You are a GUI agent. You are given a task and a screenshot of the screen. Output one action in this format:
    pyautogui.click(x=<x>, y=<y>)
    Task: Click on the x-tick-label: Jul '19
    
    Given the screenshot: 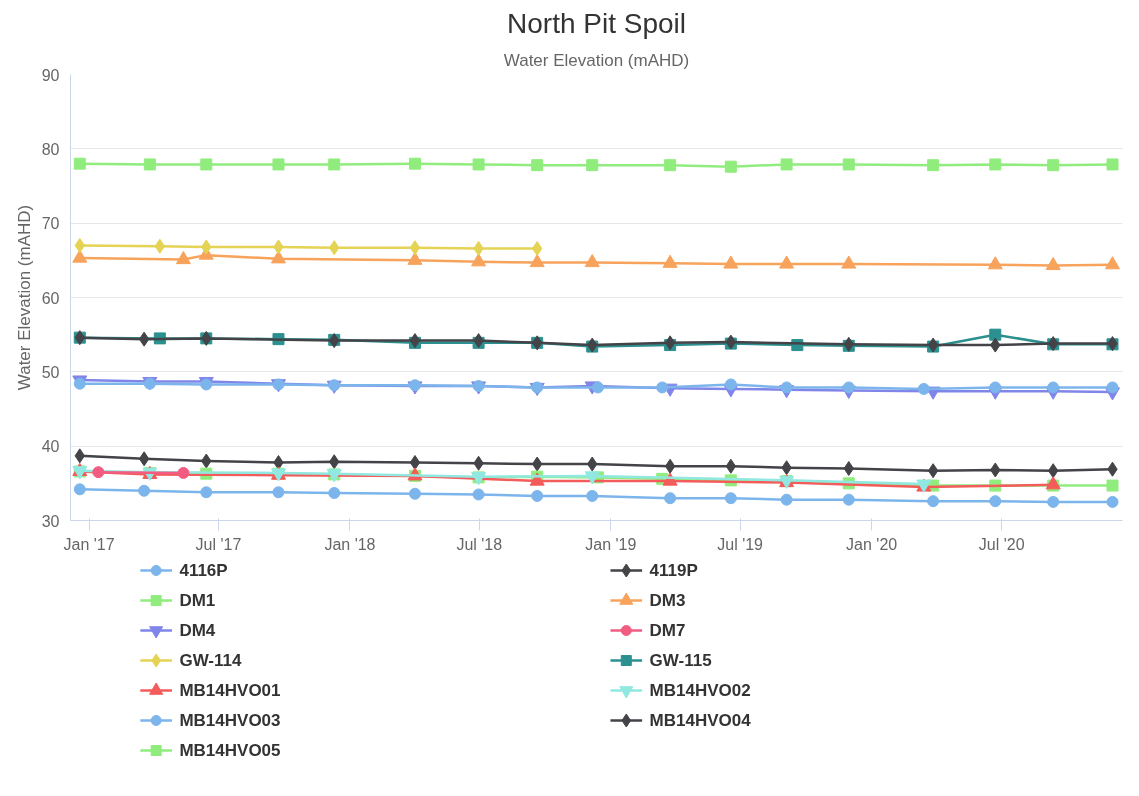 What is the action you would take?
    pyautogui.click(x=740, y=544)
    